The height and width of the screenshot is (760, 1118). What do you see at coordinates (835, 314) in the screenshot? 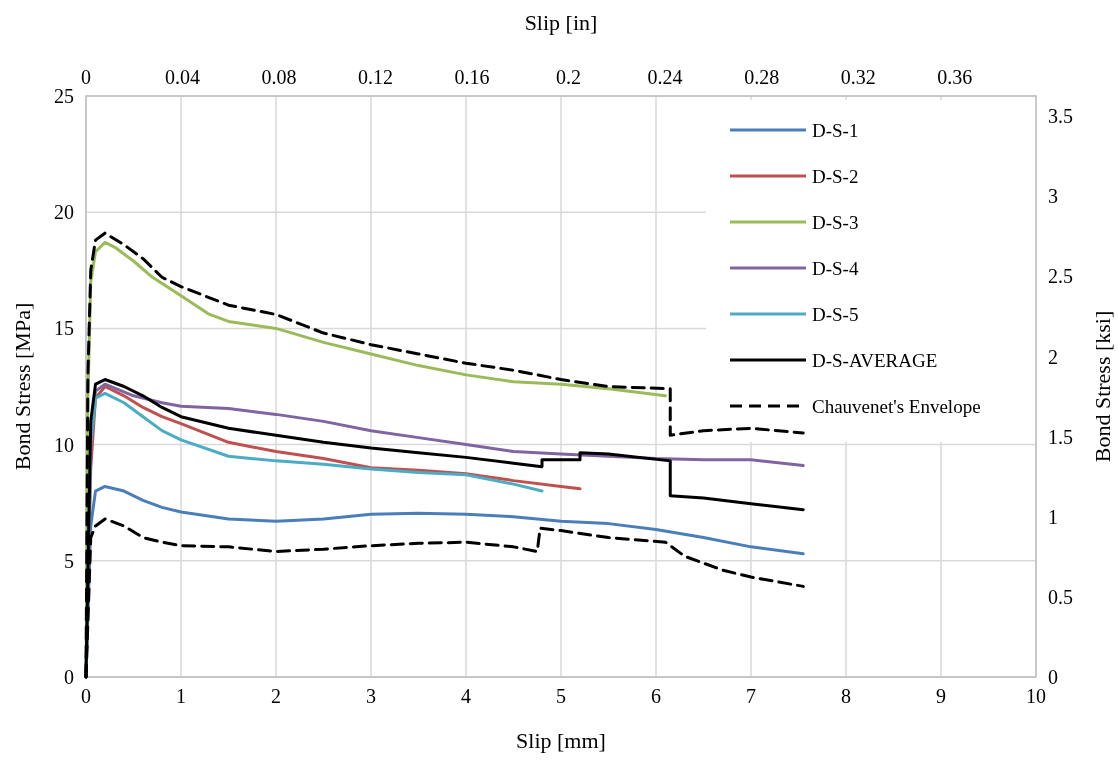
I see `legend-label: D-S-5` at bounding box center [835, 314].